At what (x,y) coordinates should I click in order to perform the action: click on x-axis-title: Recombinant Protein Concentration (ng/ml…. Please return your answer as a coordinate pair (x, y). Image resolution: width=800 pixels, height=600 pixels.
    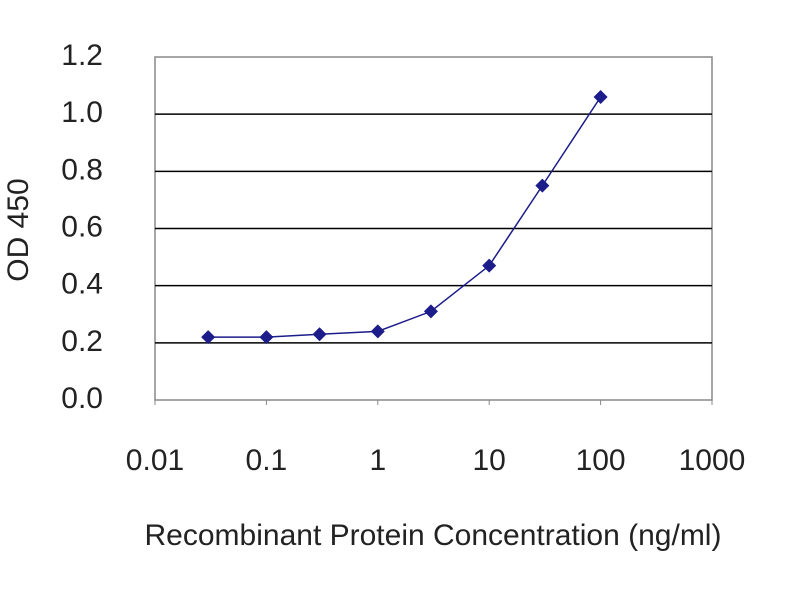
    Looking at the image, I should click on (433, 535).